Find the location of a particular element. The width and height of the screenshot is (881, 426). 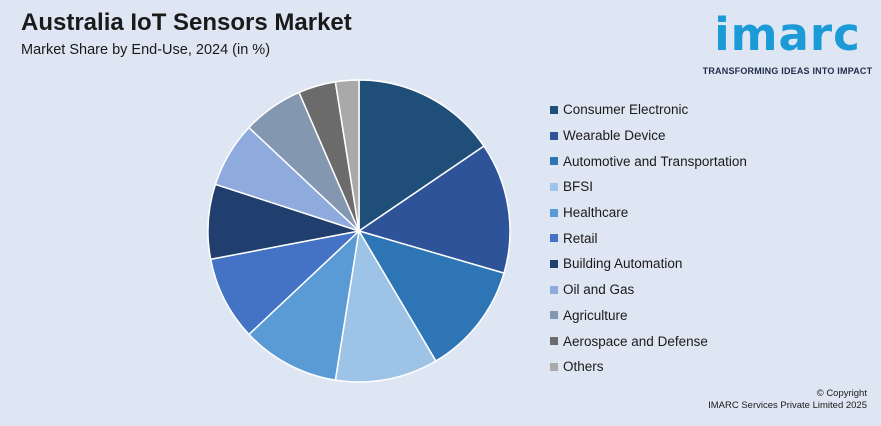

pie-slice-healthcare is located at coordinates (304, 304).